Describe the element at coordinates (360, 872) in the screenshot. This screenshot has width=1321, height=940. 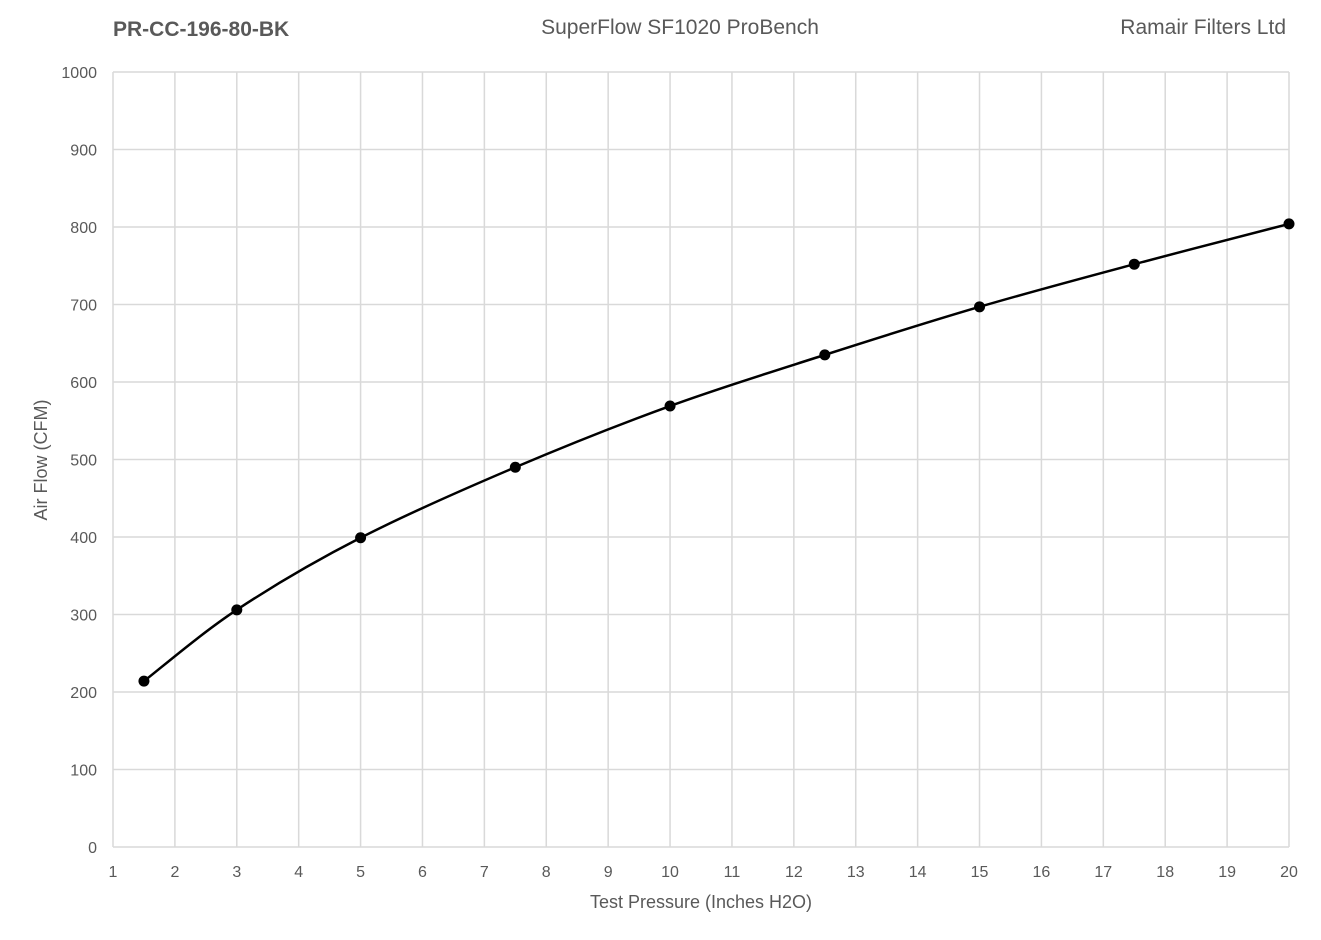
I see `x-tick-label: 5` at that location.